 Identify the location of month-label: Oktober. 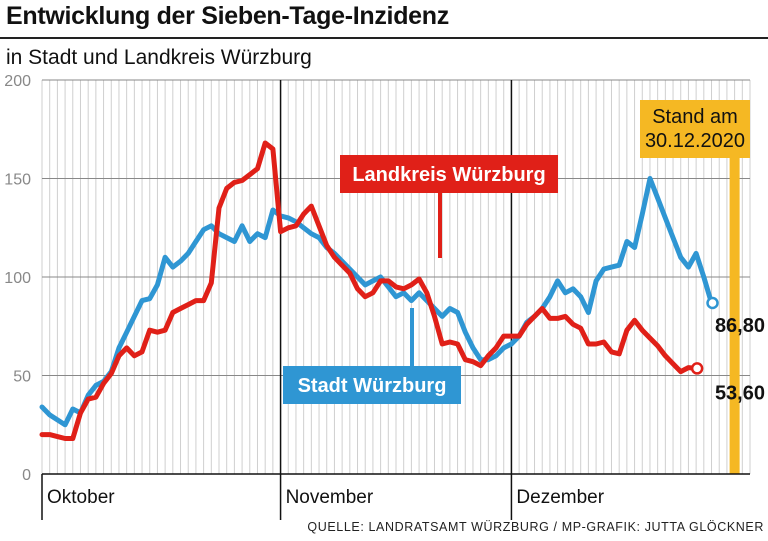
(81, 497).